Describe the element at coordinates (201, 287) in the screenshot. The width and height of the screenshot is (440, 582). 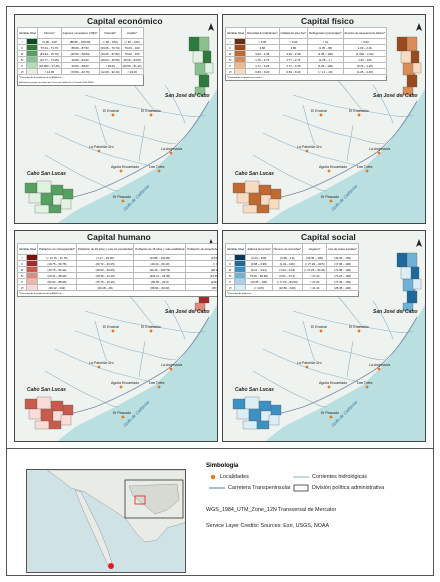
I see `table-cell: (25.35 – 1.02)` at that location.